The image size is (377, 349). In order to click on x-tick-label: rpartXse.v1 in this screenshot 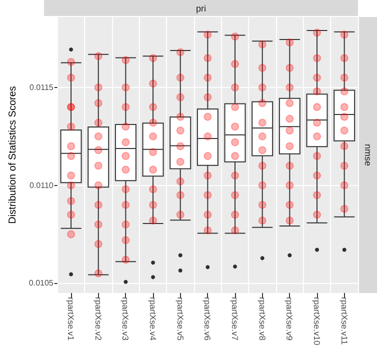, I will do `click(71, 319)`.